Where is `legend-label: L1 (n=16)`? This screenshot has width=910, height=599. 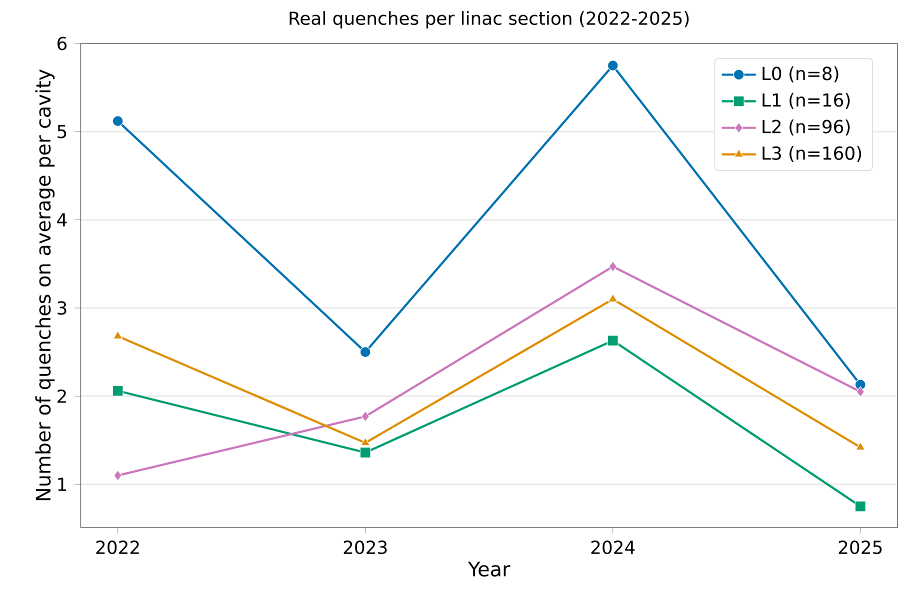 legend-label: L1 (n=16) is located at coordinates (806, 100).